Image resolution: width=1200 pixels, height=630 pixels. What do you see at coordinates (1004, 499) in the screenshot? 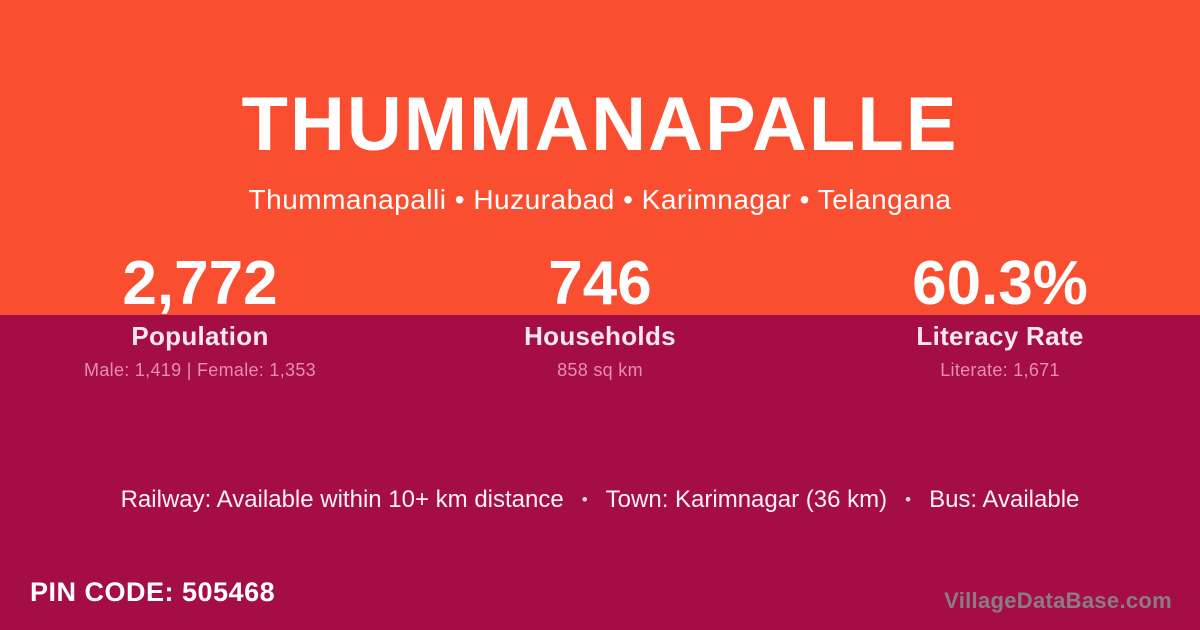
I see `bus-info: Bus: Available` at bounding box center [1004, 499].